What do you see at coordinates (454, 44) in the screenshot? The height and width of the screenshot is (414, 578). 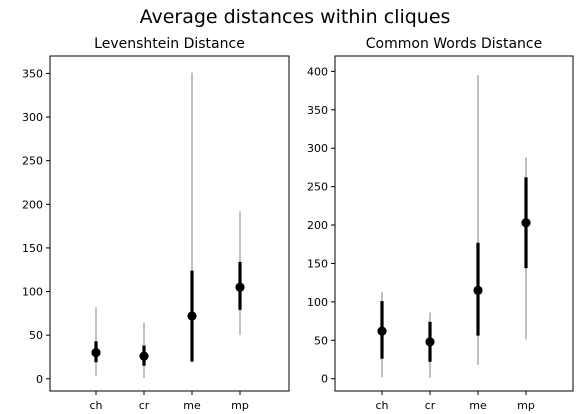 I see `panel-title: Common Words Distance` at bounding box center [454, 44].